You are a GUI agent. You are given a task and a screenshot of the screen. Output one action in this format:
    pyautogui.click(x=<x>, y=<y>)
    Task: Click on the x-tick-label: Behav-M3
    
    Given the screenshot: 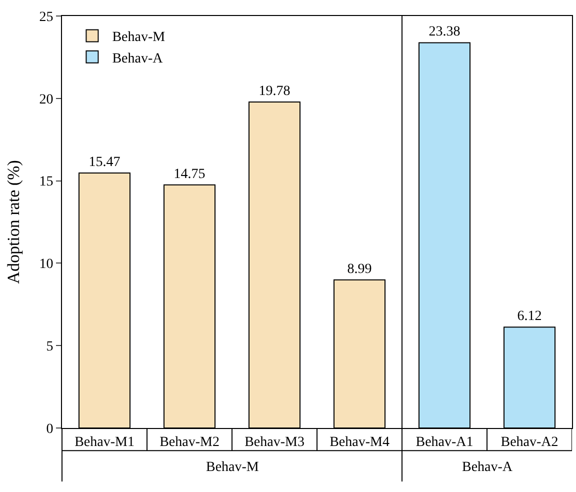 What is the action you would take?
    pyautogui.click(x=274, y=442)
    